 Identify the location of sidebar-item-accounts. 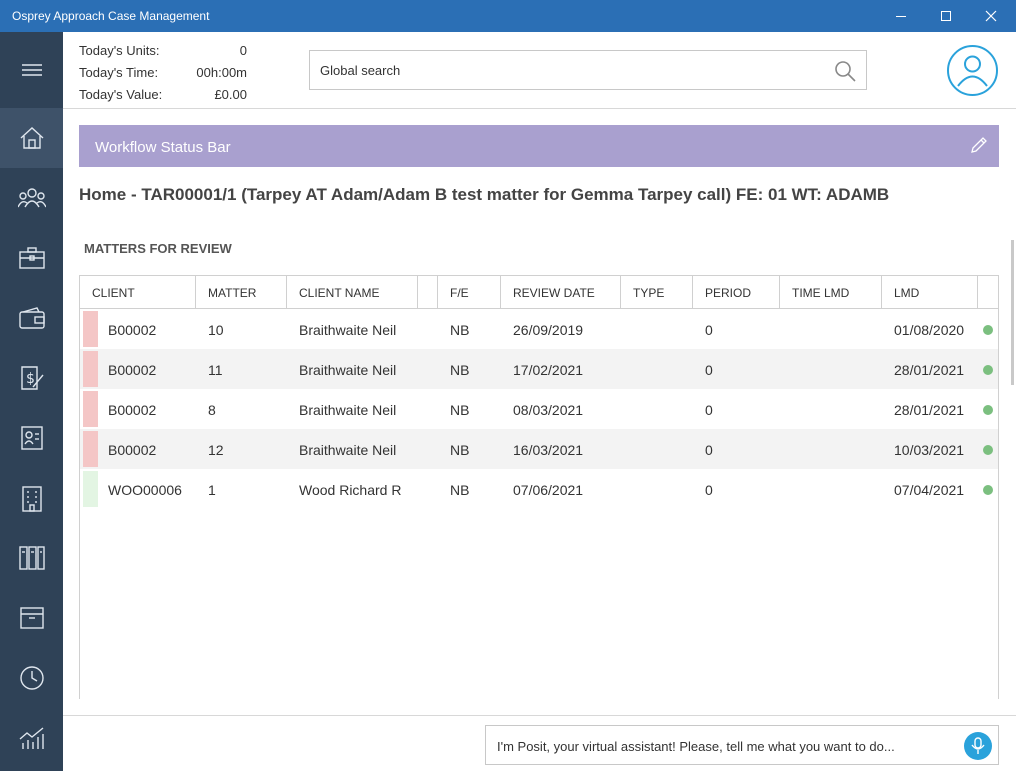
(31, 318).